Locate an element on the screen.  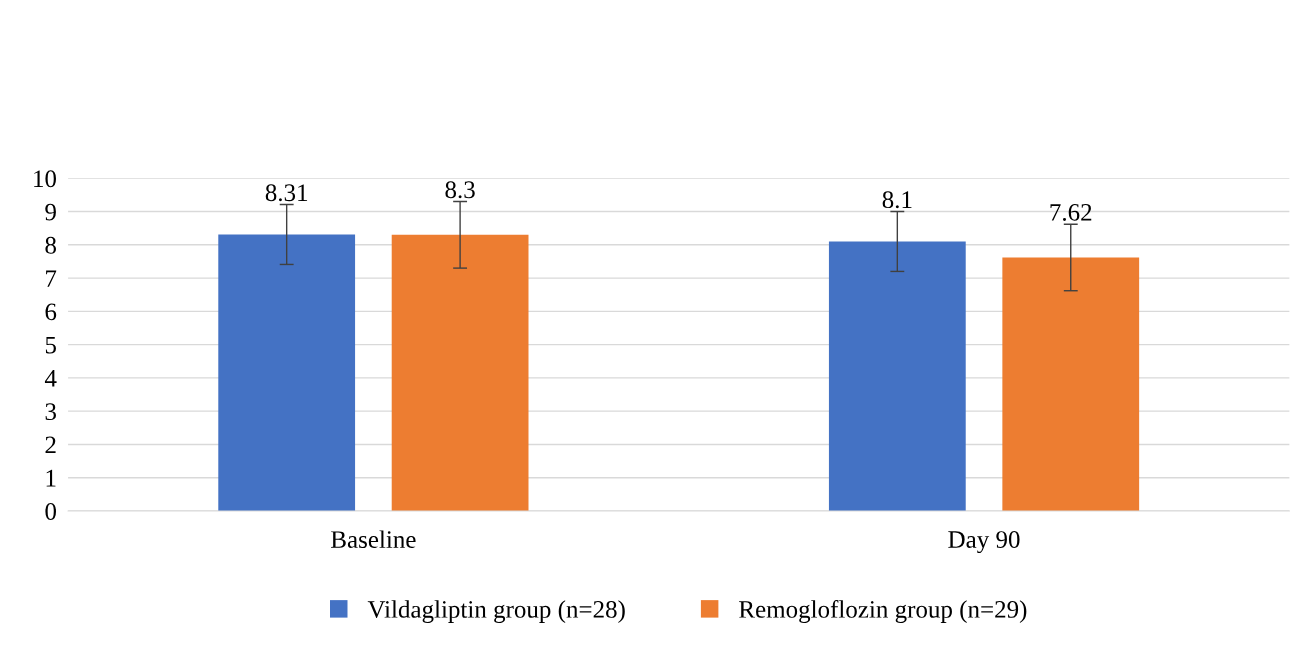
x-tick-label: Baseline is located at coordinates (373, 539).